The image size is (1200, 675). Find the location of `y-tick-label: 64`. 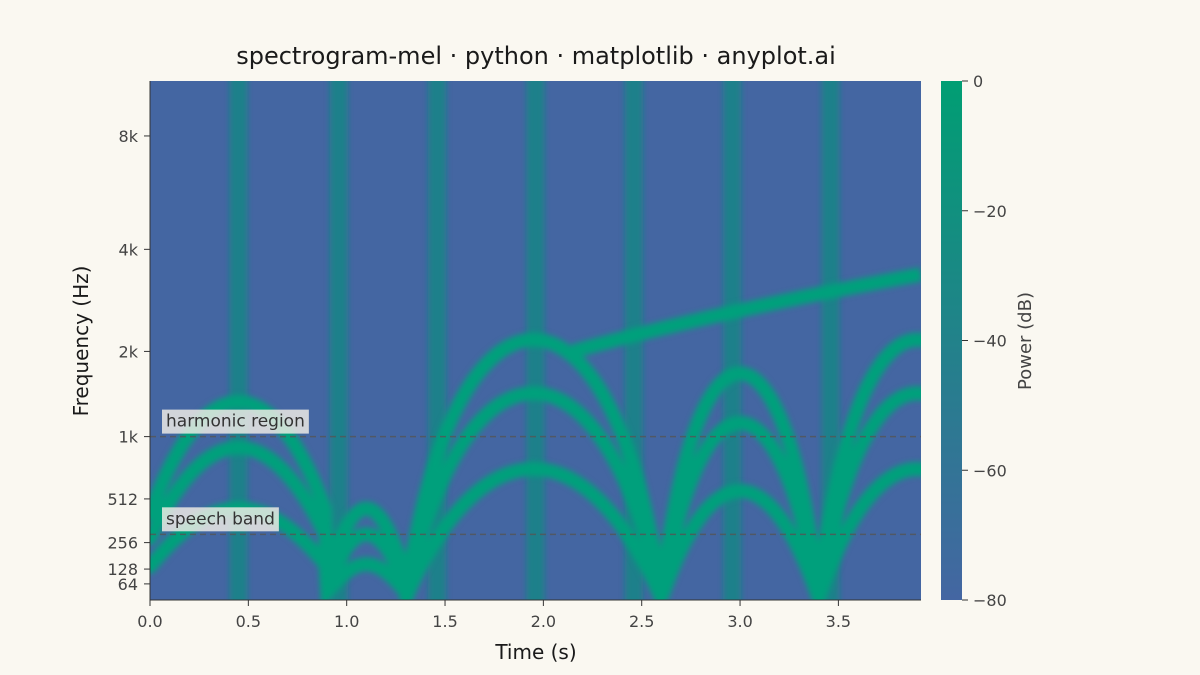

y-tick-label: 64 is located at coordinates (128, 584).